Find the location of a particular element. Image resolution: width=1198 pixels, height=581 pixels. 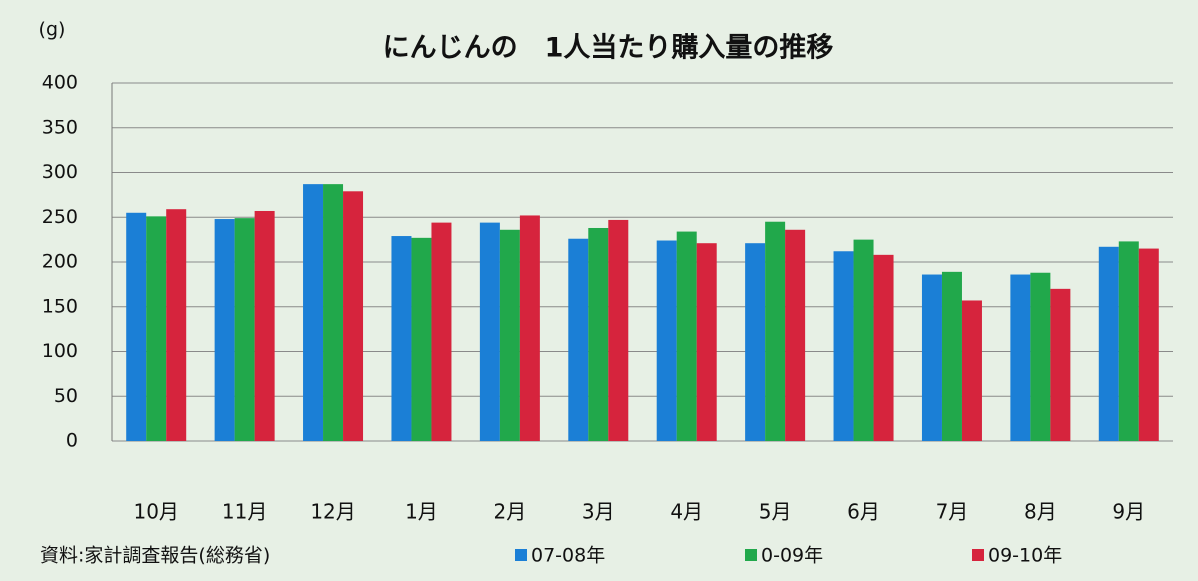

x-tick-label: 7月 is located at coordinates (952, 512).